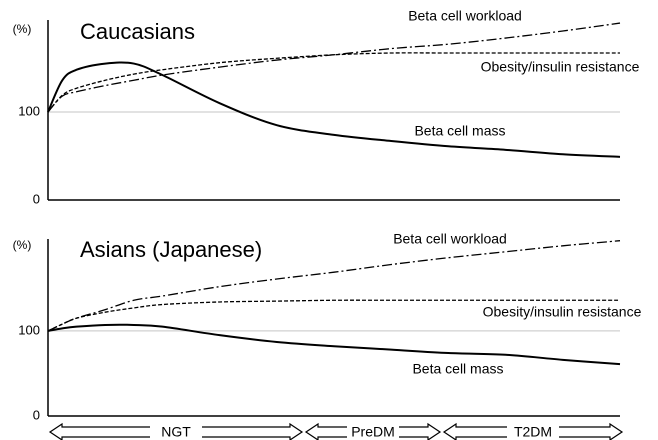  What do you see at coordinates (171, 249) in the screenshot?
I see `chart-title: Asians (Japanese)` at bounding box center [171, 249].